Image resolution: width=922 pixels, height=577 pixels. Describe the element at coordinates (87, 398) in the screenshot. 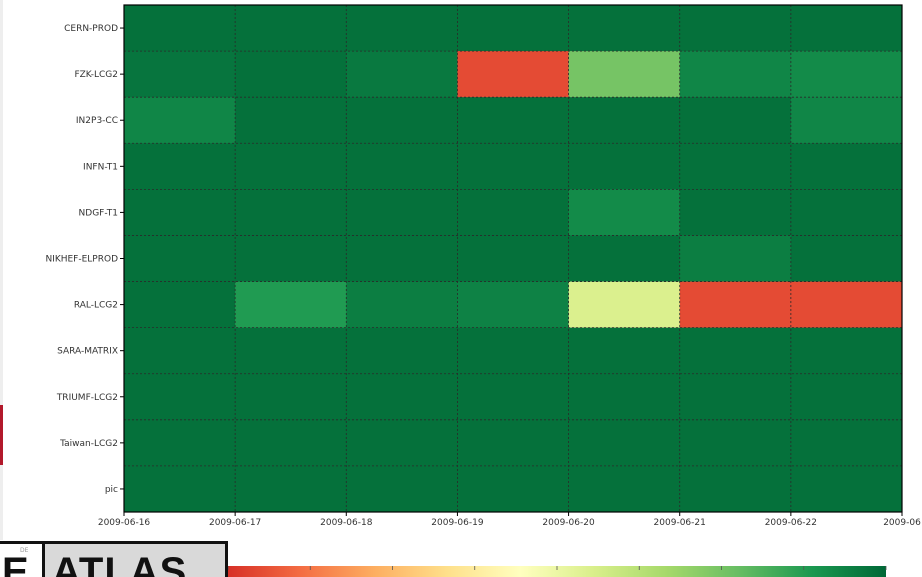

I see `y-tick-label: TRIUMF-LCG2` at that location.